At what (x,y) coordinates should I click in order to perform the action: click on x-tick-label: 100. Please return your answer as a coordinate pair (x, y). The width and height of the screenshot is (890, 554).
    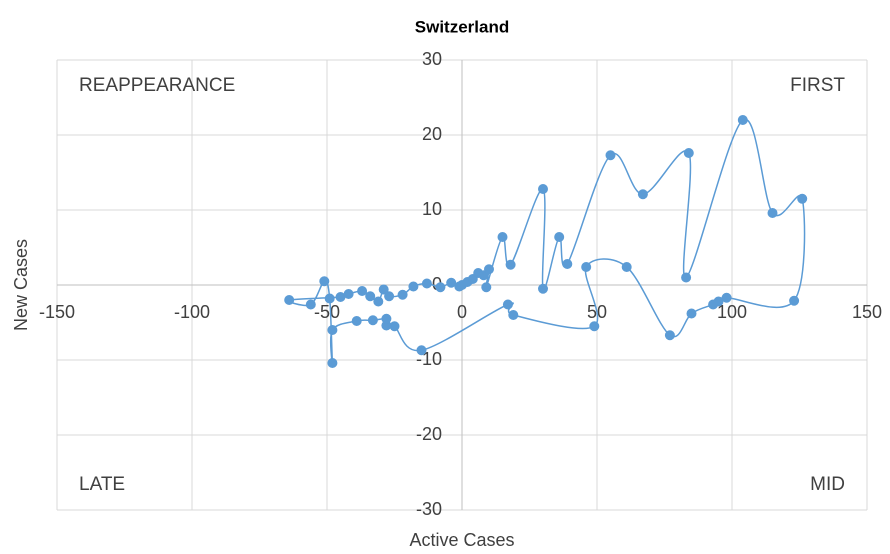
    Looking at the image, I should click on (732, 312).